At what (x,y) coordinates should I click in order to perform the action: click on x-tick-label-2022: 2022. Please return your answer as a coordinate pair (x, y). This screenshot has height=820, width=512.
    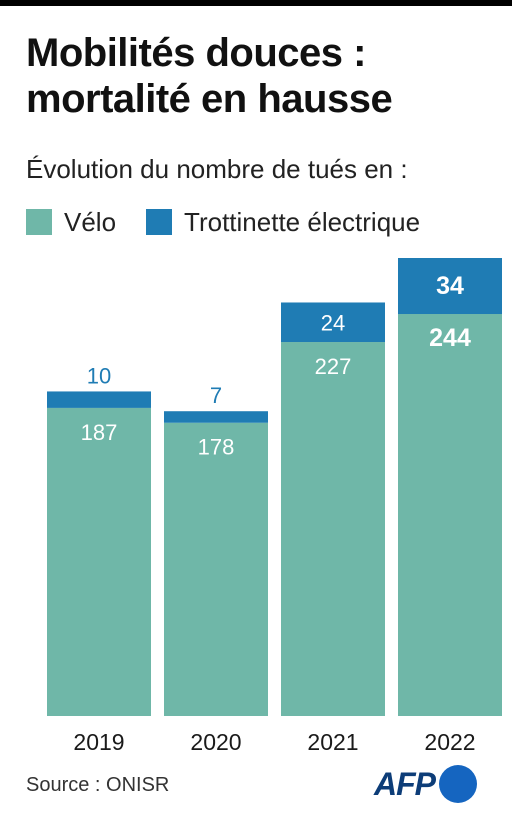
    Looking at the image, I should click on (449, 742).